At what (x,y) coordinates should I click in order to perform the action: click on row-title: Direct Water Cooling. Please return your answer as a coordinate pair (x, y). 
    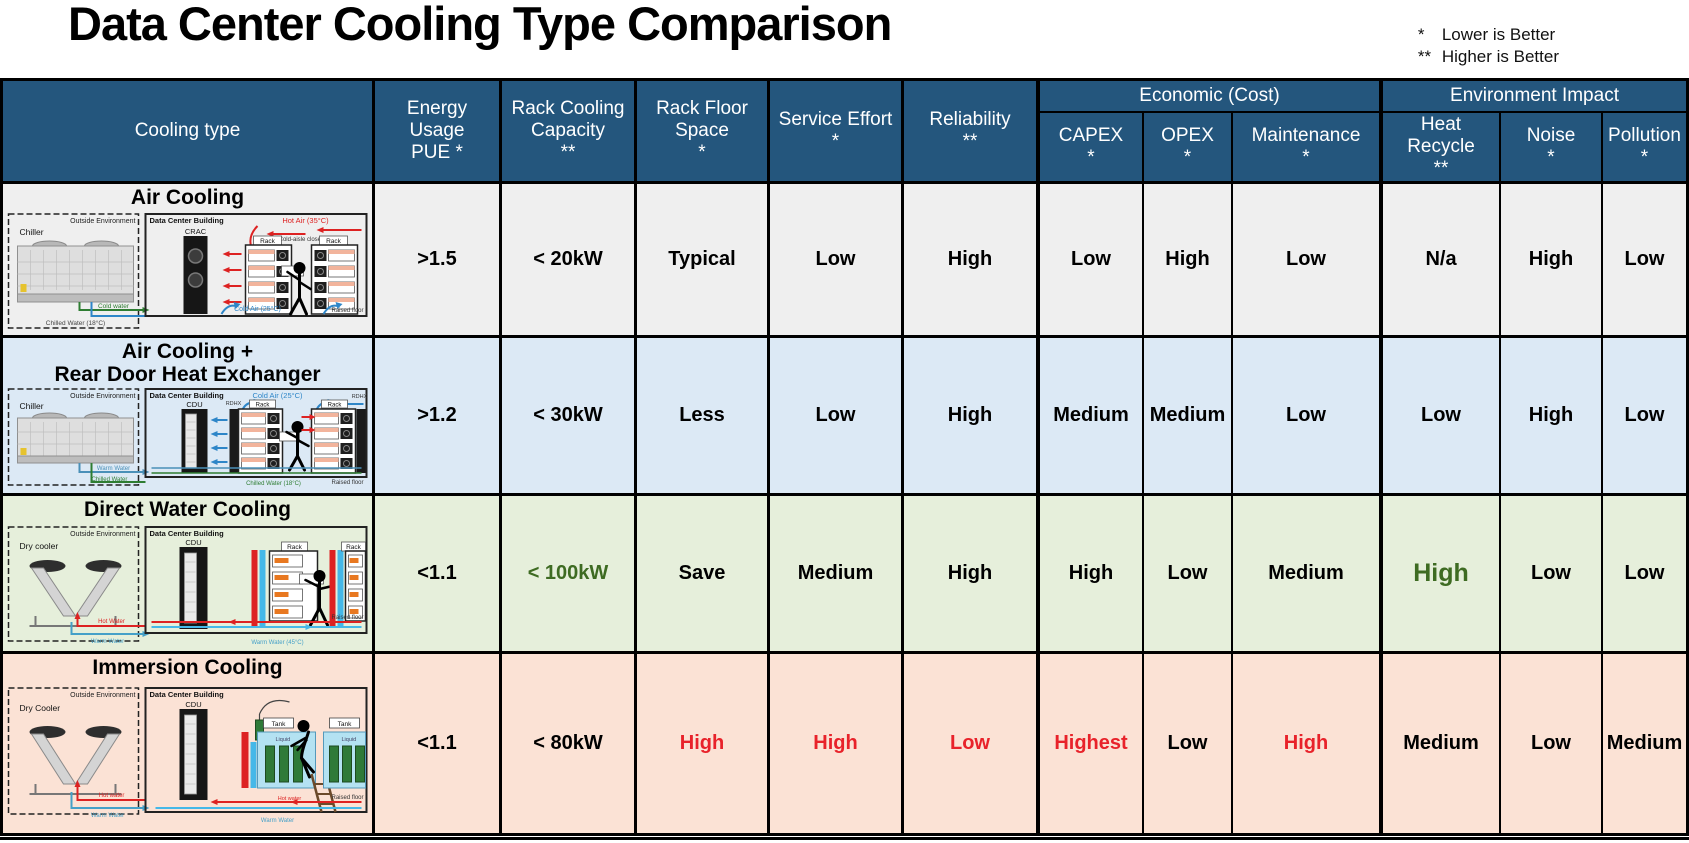
    Looking at the image, I should click on (187, 509).